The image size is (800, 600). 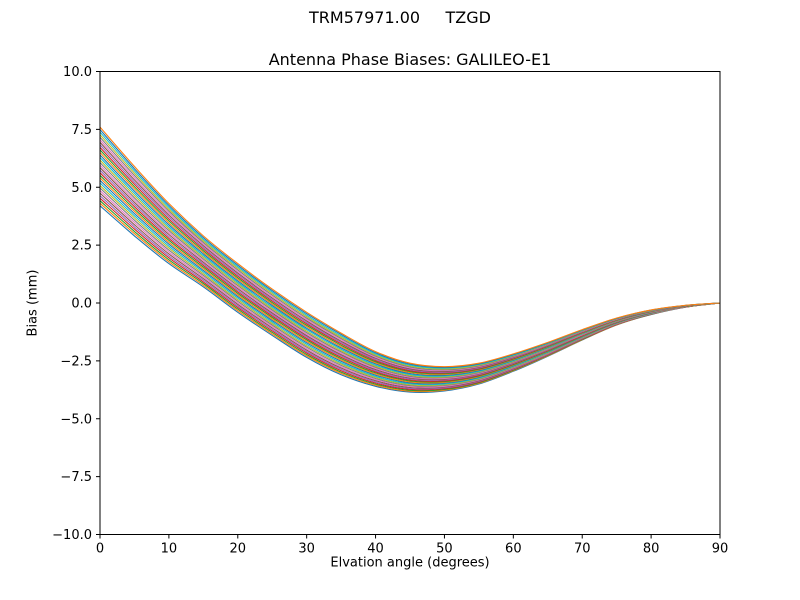 I want to click on y-tick-label: 7.5, so click(x=81, y=130).